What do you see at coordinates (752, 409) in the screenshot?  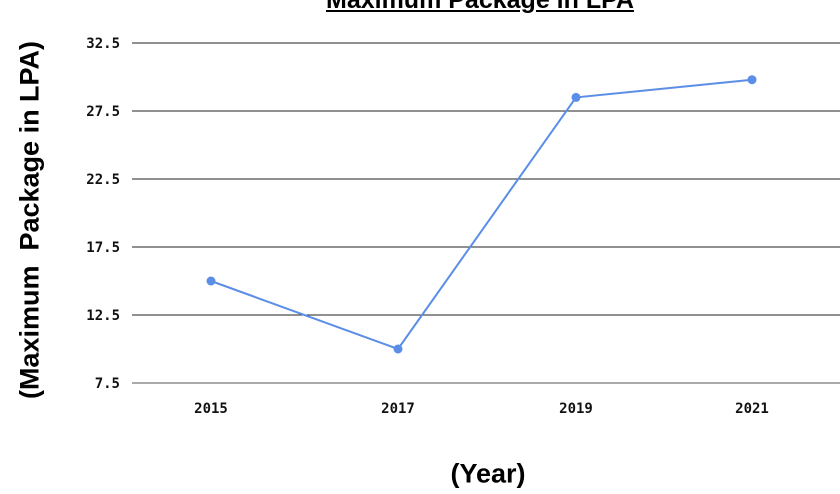 I see `x-tick-label: 2021` at bounding box center [752, 409].